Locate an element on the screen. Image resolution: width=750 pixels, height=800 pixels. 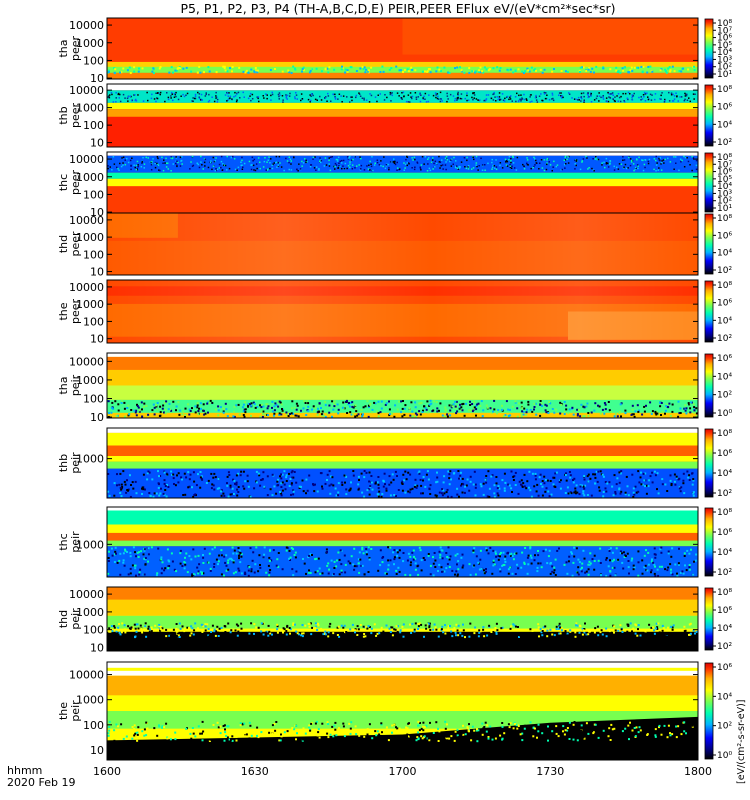
y-tick-label: 10000 is located at coordinates (86, 90).